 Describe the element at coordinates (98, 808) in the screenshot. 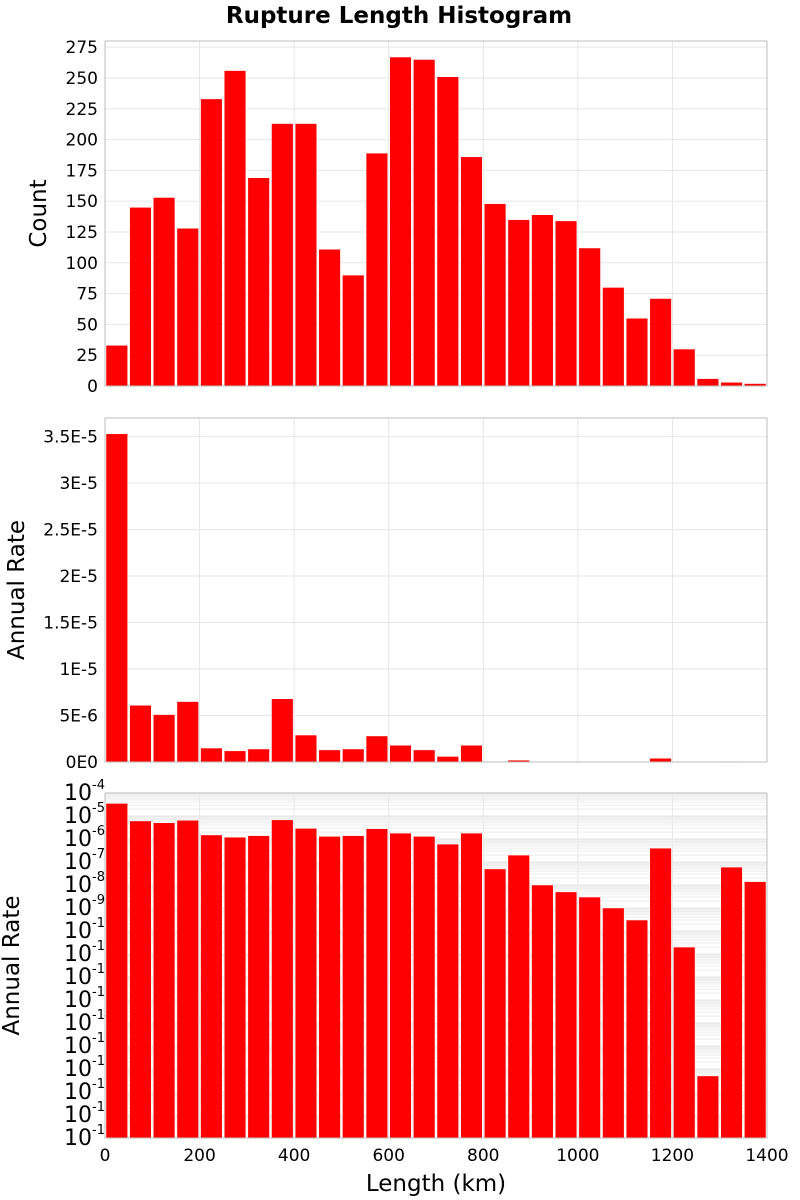

I see `y-tick-exponent: -5` at that location.